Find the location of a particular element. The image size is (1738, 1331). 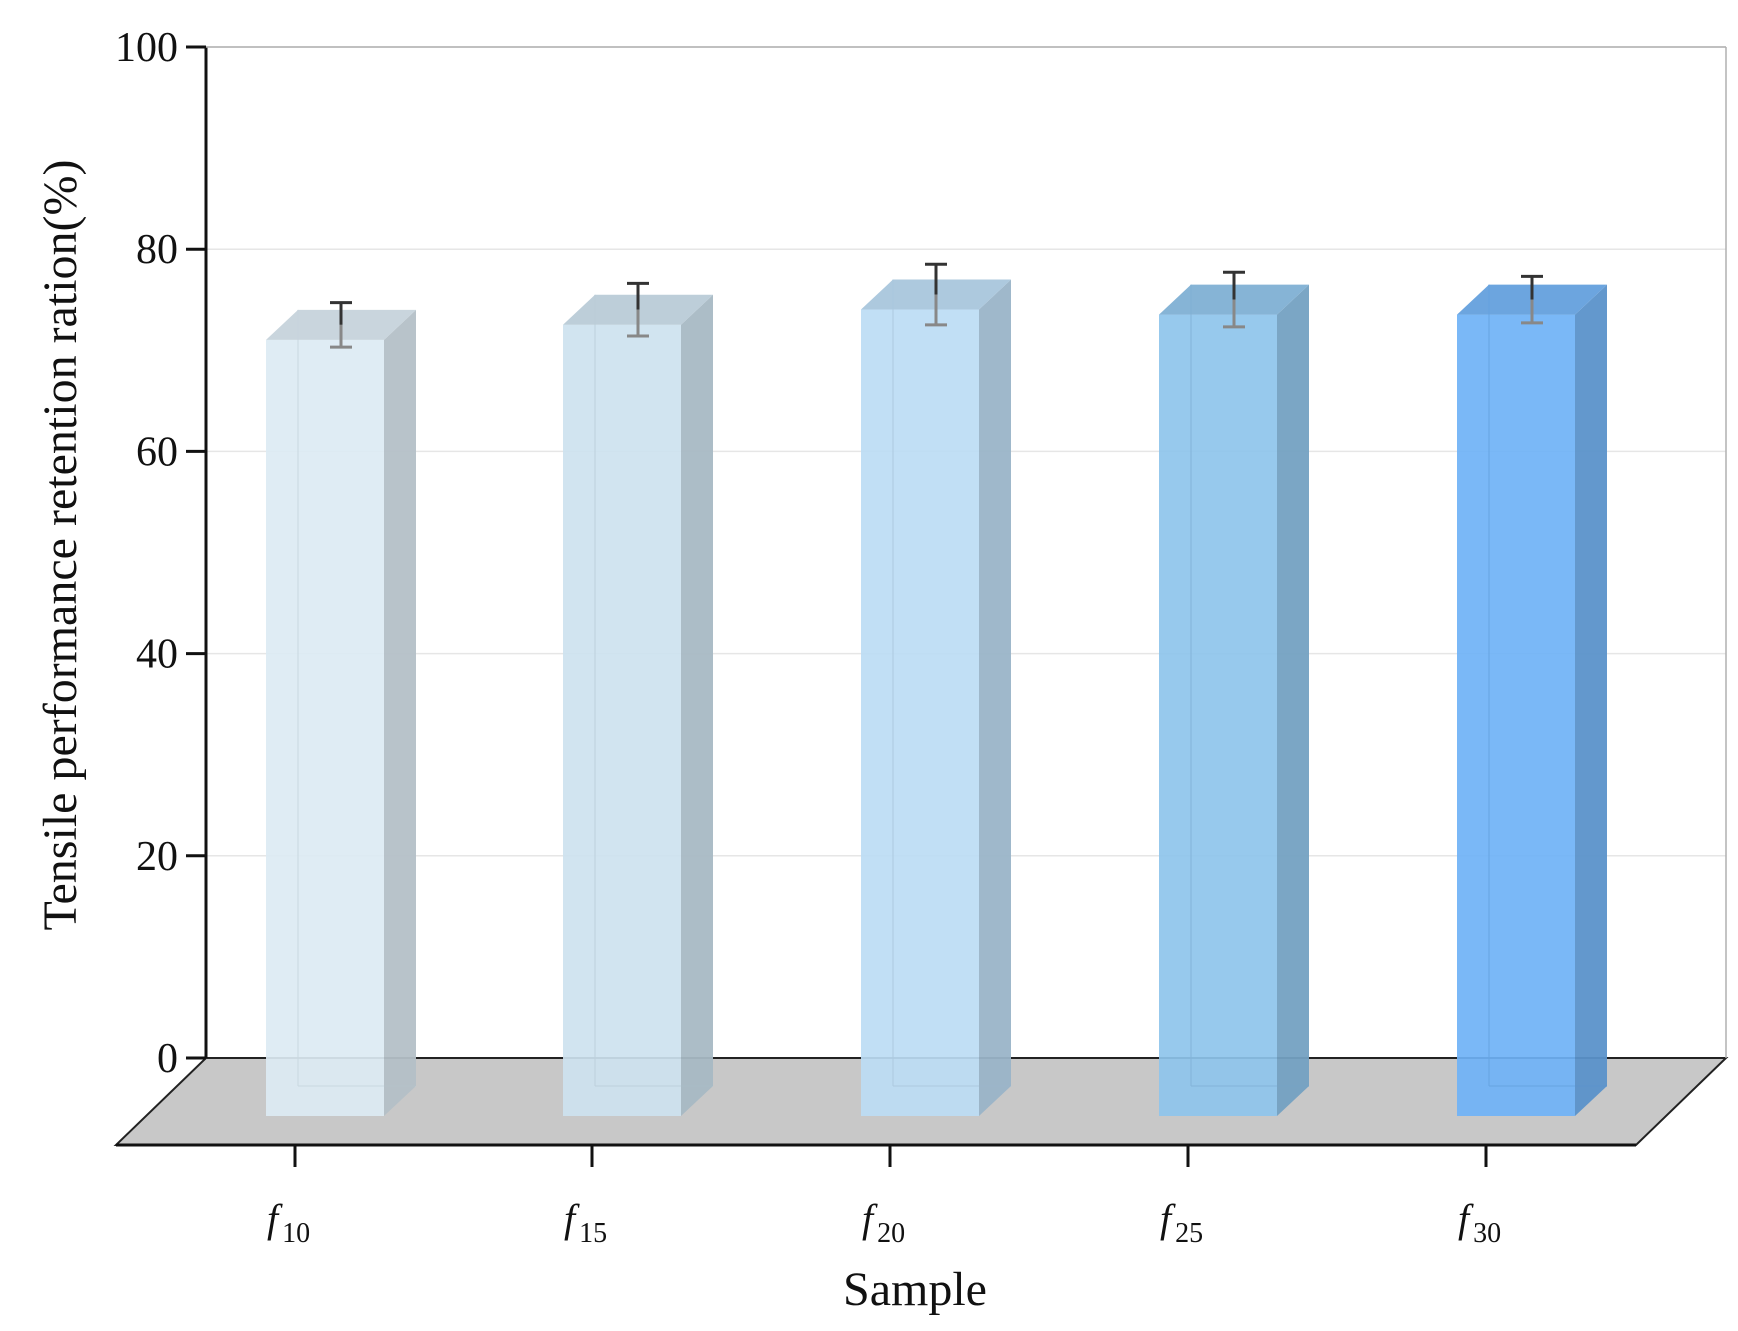

x-tick-label: f 20 is located at coordinates (883, 1222).